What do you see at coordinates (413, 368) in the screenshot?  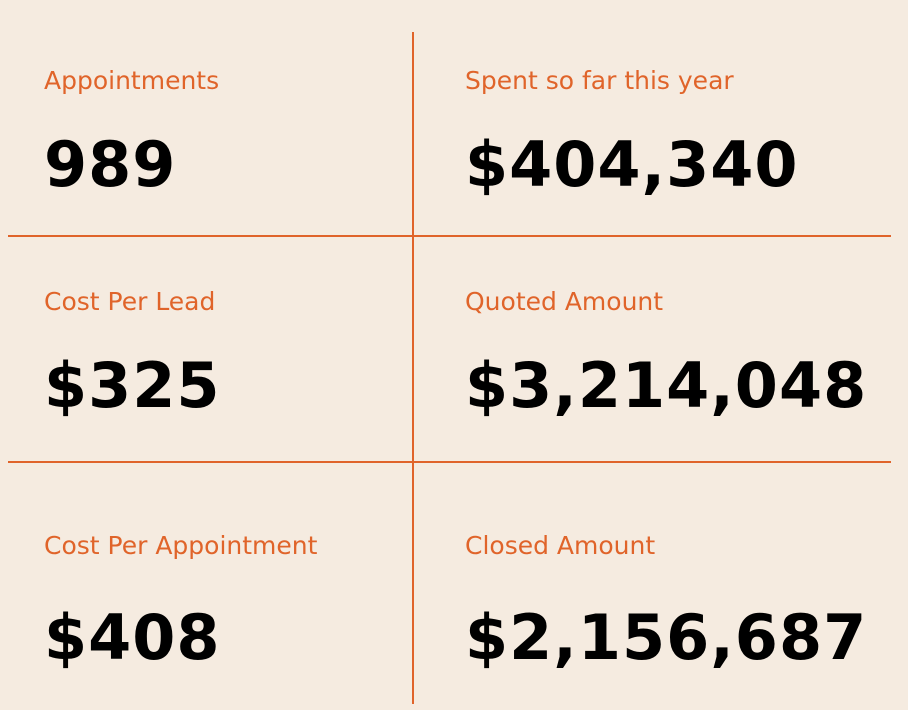 I see `vertical-divider` at bounding box center [413, 368].